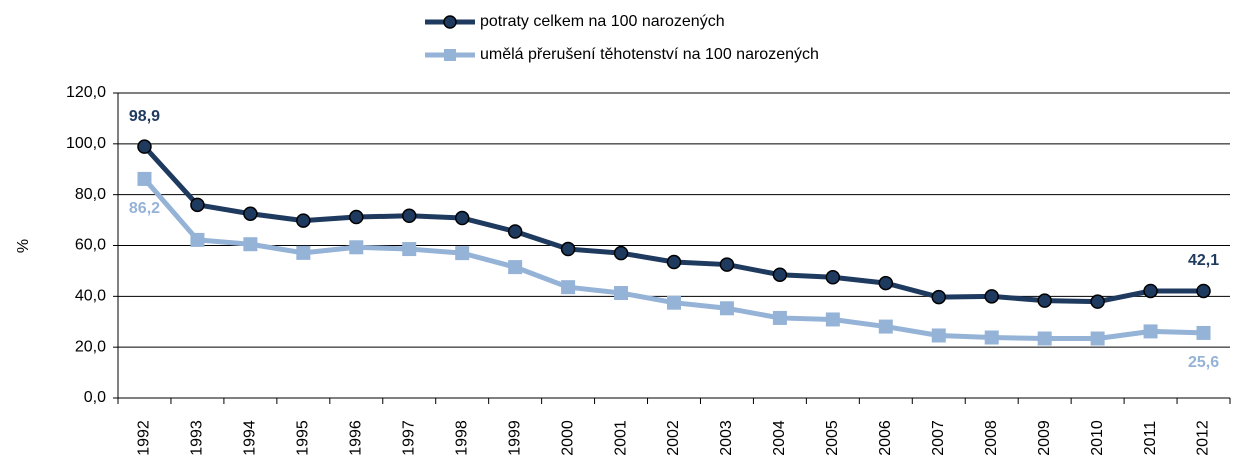  Describe the element at coordinates (1044, 438) in the screenshot. I see `x-tick-label: 2009` at that location.